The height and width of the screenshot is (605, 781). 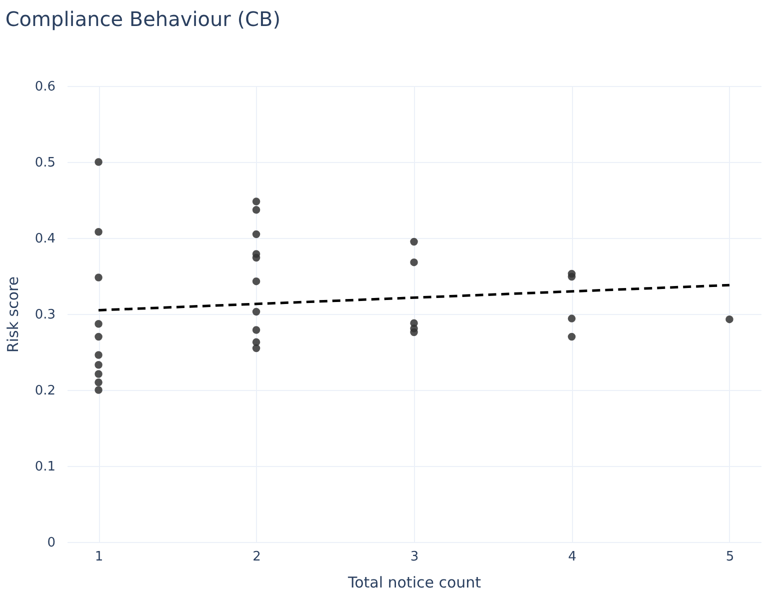 What do you see at coordinates (45, 467) in the screenshot?
I see `y-tick-label: 0.1` at bounding box center [45, 467].